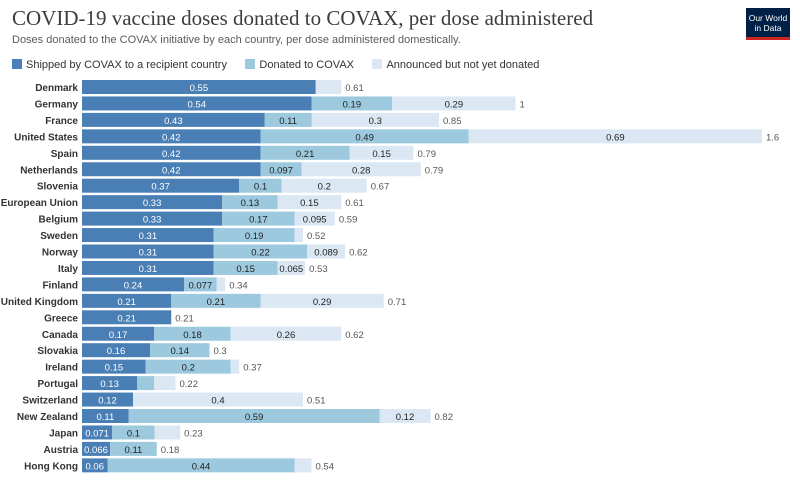 The height and width of the screenshot is (487, 800). What do you see at coordinates (358, 253) in the screenshot?
I see `total-label-norway: 0.62` at bounding box center [358, 253].